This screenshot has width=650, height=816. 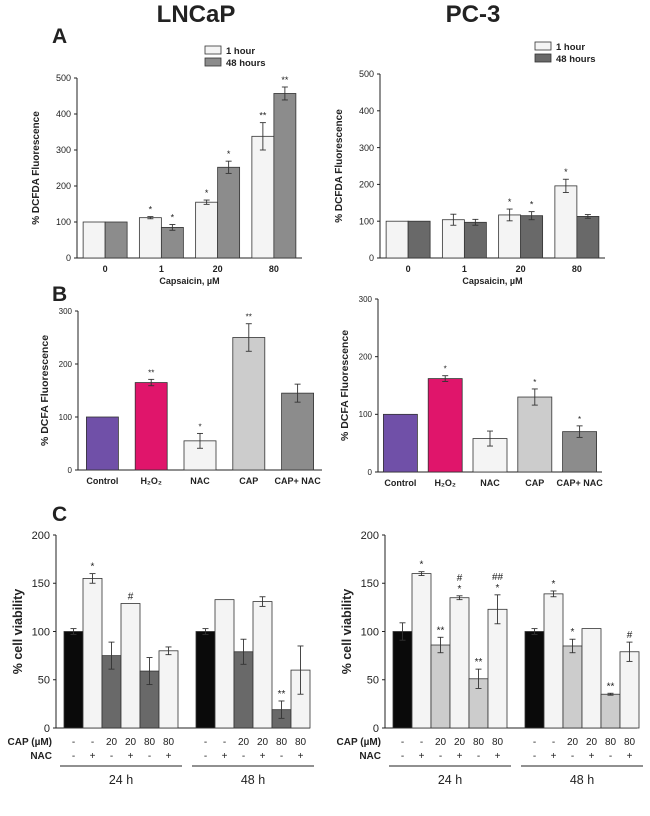 I want to click on group-label: 48 h, so click(x=582, y=780).